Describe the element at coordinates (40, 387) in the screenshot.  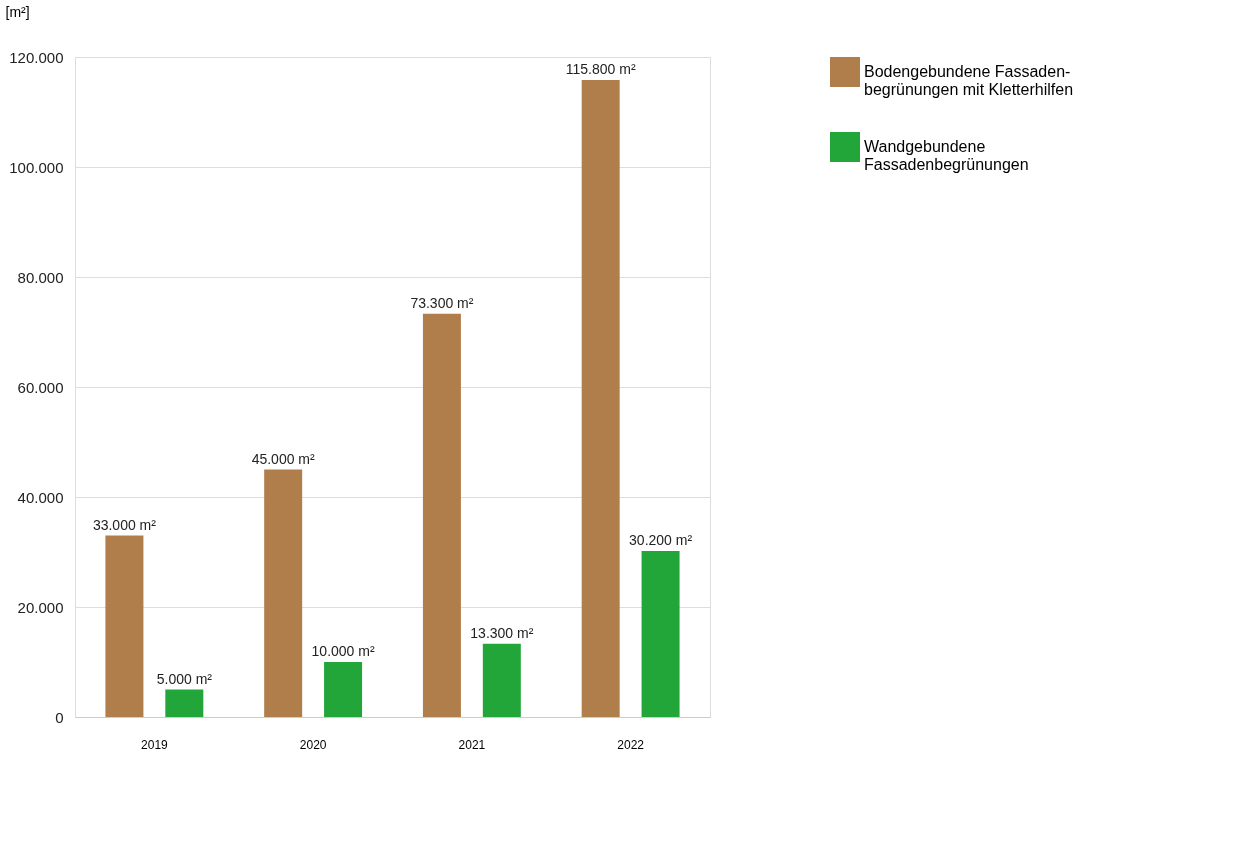
I see `y-tick-label: 60.000` at that location.